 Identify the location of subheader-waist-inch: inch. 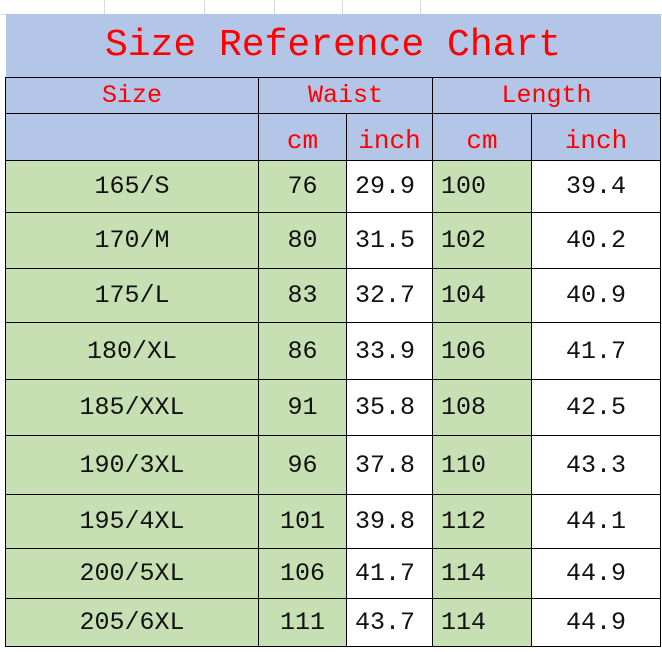
(389, 137).